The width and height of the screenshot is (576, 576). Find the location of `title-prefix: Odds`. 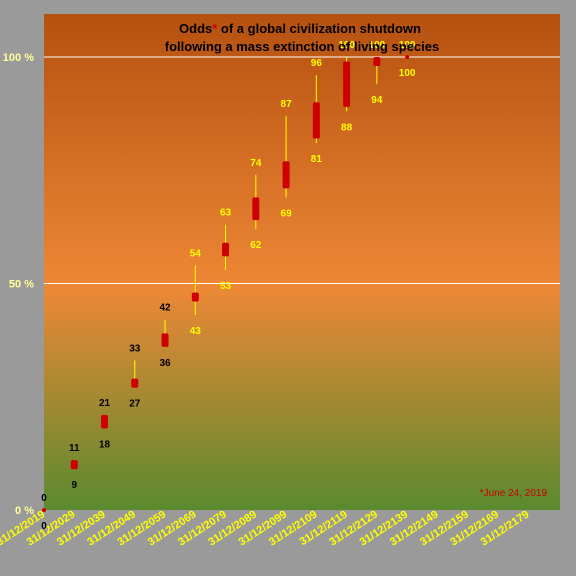

title-prefix: Odds is located at coordinates (195, 28).